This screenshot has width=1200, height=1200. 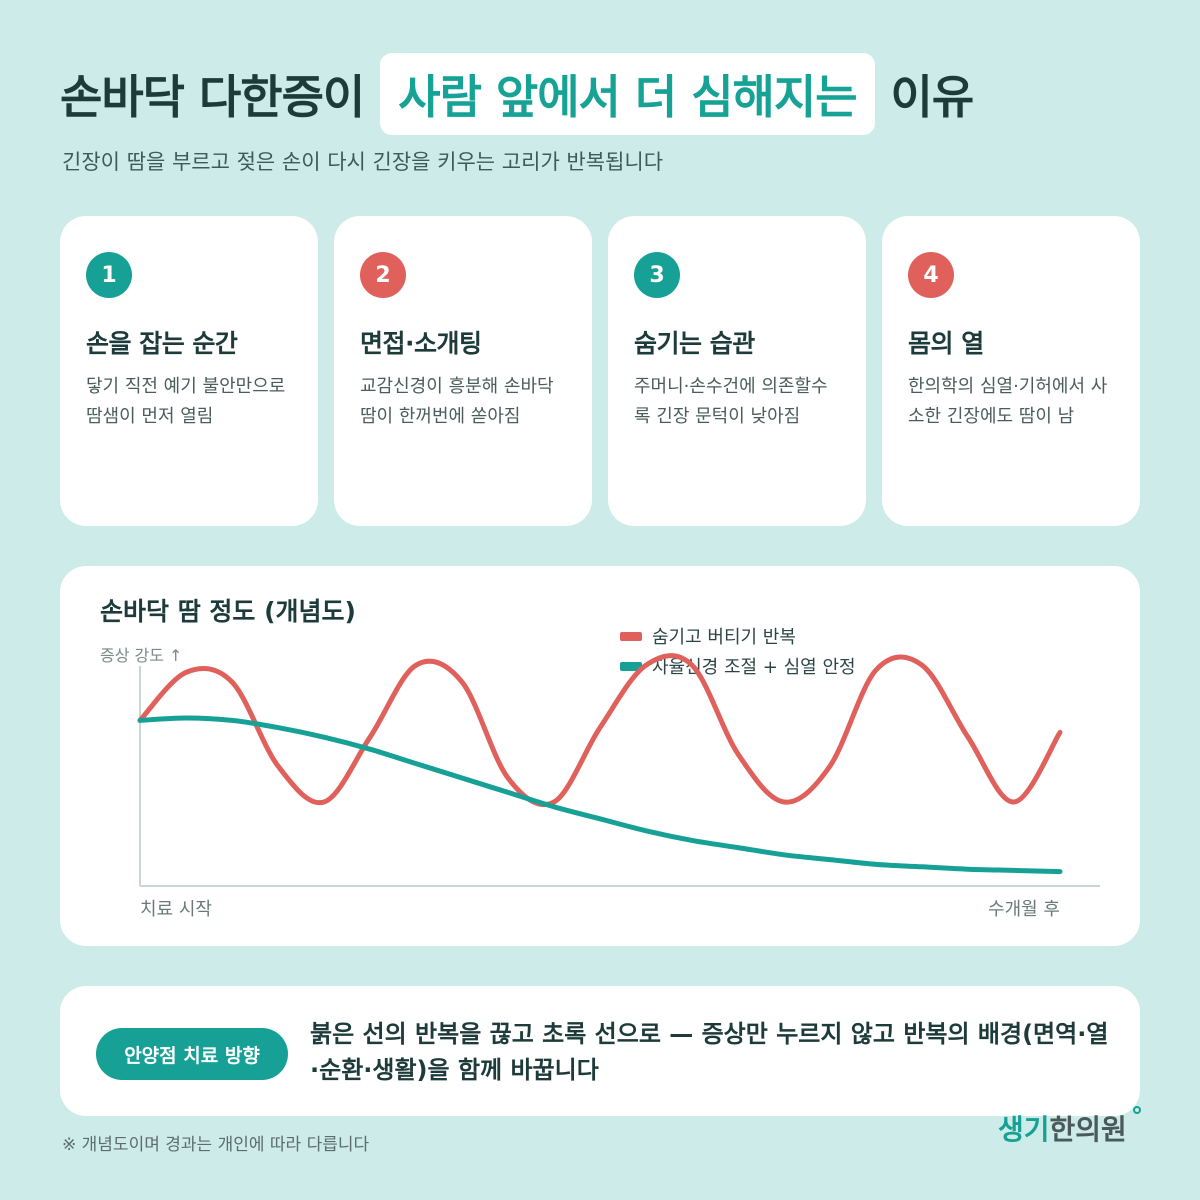 I want to click on title-text-end: 이유, so click(x=932, y=97).